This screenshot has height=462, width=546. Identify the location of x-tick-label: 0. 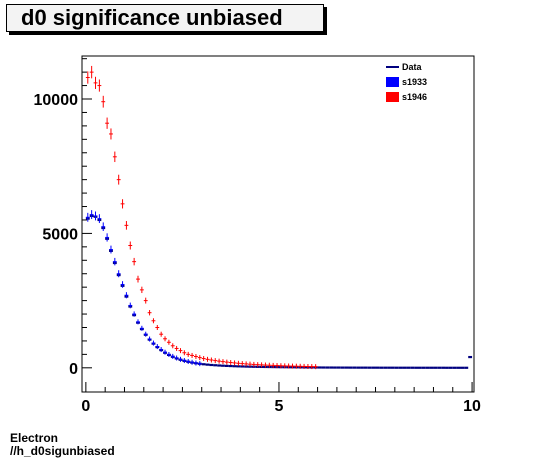
(85, 406).